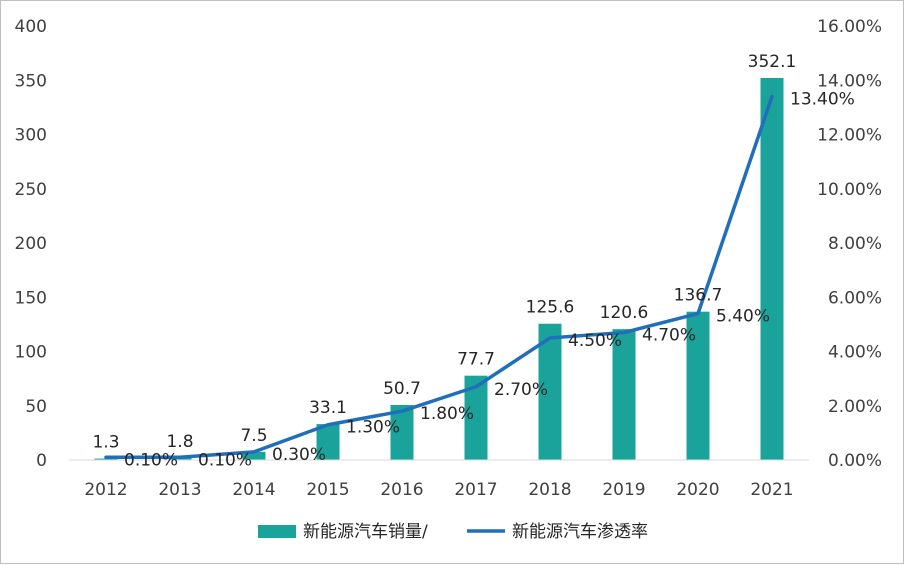 The image size is (904, 565). What do you see at coordinates (743, 317) in the screenshot?
I see `line-value-label: 5.40%` at bounding box center [743, 317].